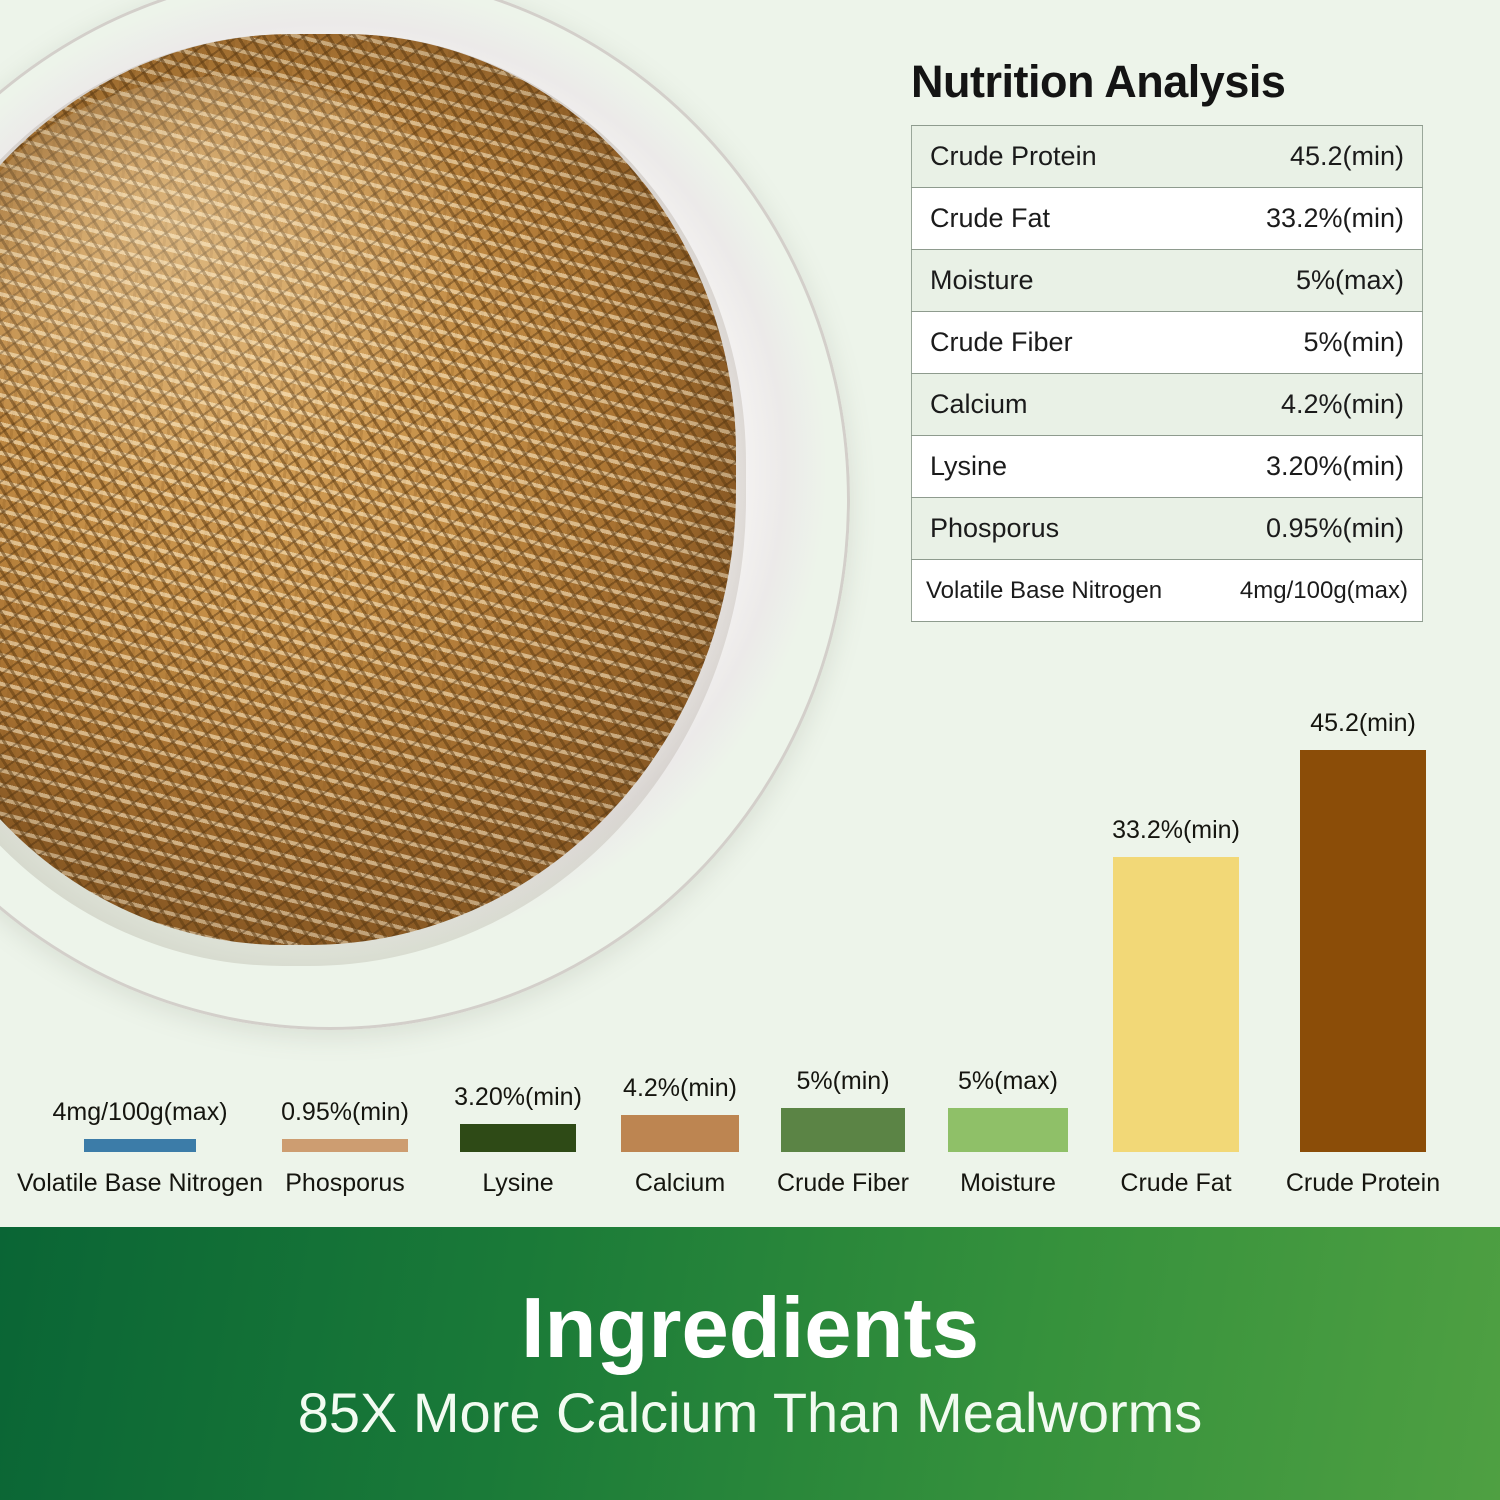 This screenshot has height=1500, width=1500. What do you see at coordinates (843, 1081) in the screenshot?
I see `bar-value-label: 5%(min)` at bounding box center [843, 1081].